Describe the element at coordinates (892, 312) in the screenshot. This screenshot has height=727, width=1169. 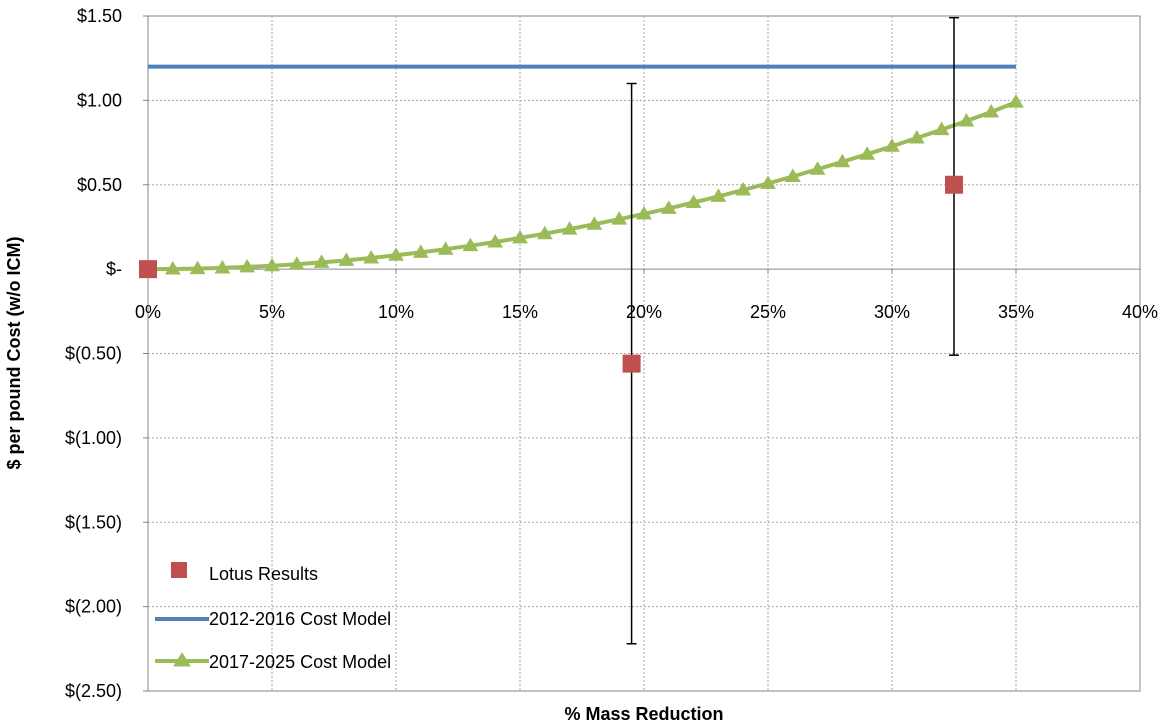
I see `x-tick-label: 30%` at that location.